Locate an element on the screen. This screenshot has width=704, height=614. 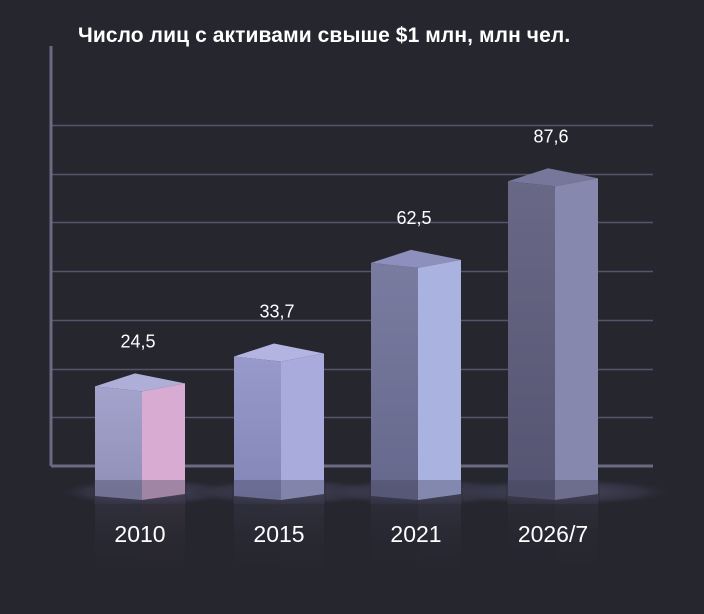
x-tick-label: 2021 is located at coordinates (415, 534).